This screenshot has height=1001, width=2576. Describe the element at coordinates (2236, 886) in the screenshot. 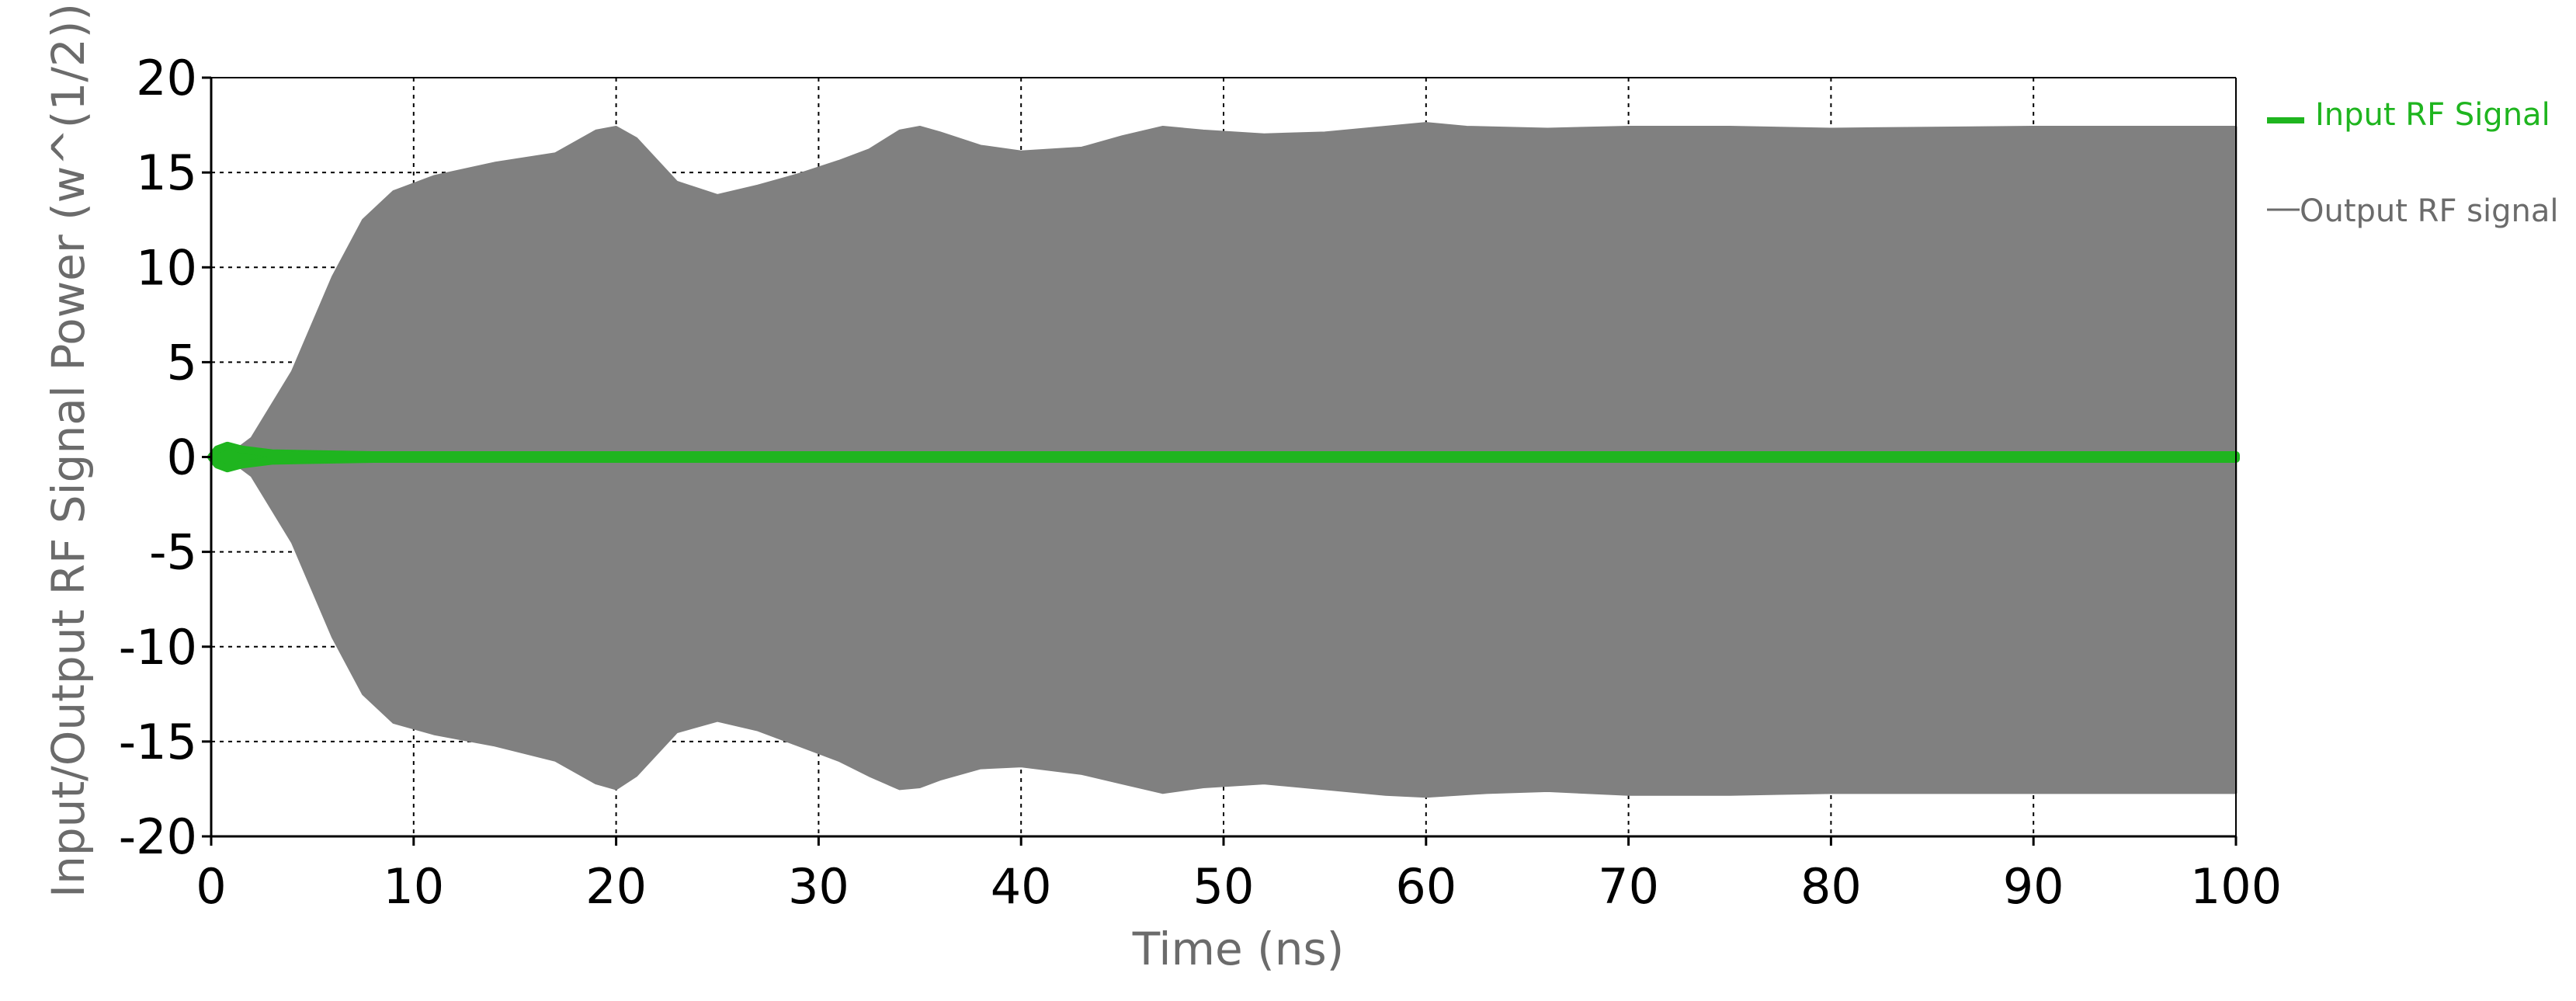

I see `x-tick-label: 100` at that location.